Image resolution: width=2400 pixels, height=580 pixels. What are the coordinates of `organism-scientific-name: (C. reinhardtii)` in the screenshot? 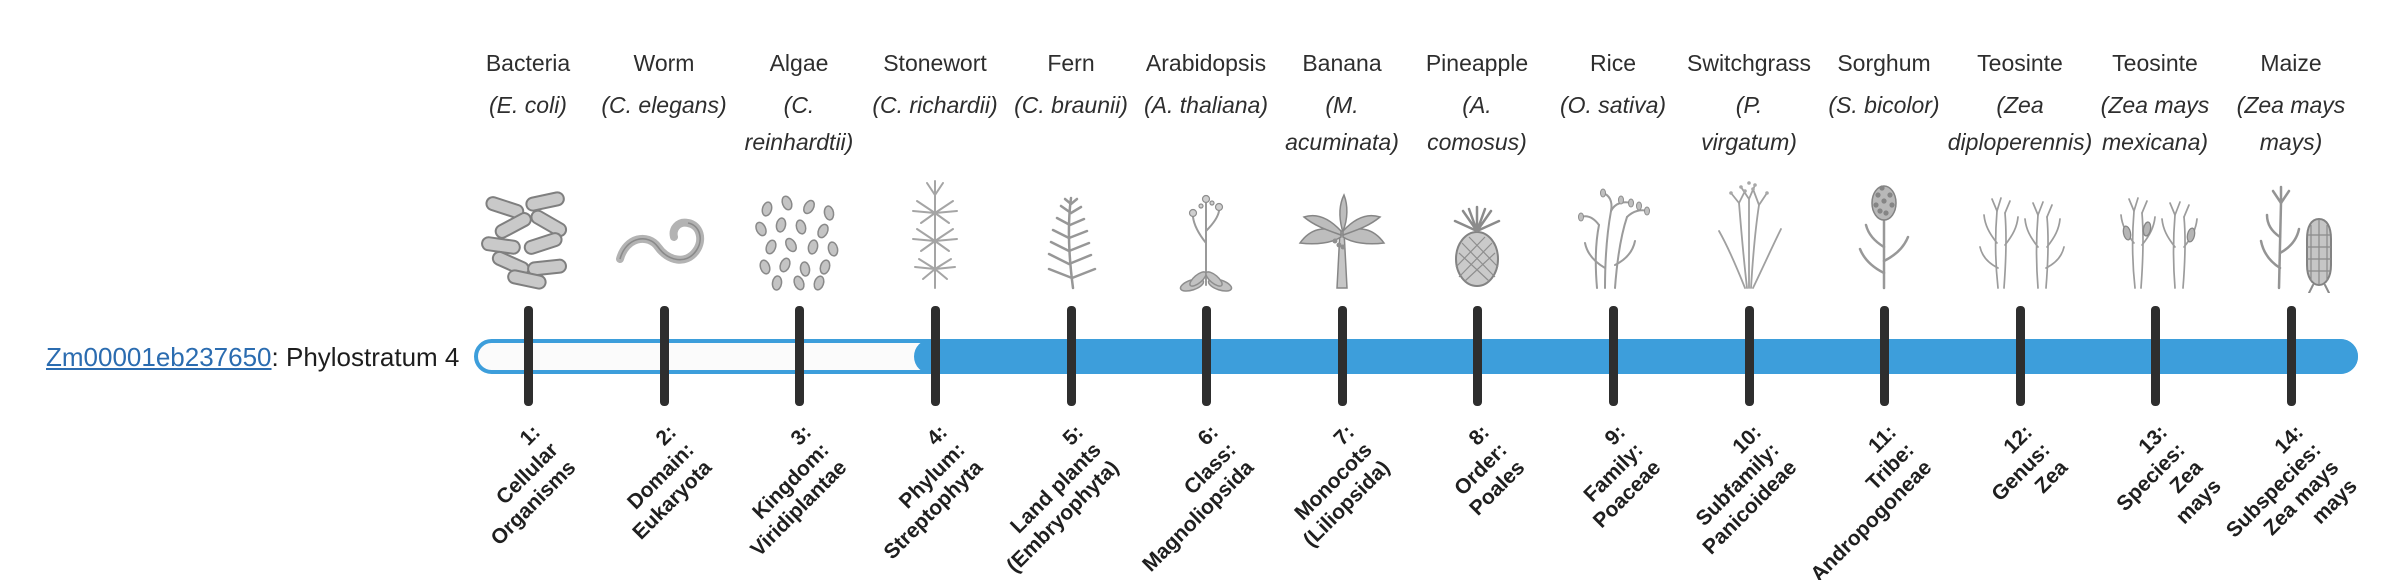 It's located at (799, 124).